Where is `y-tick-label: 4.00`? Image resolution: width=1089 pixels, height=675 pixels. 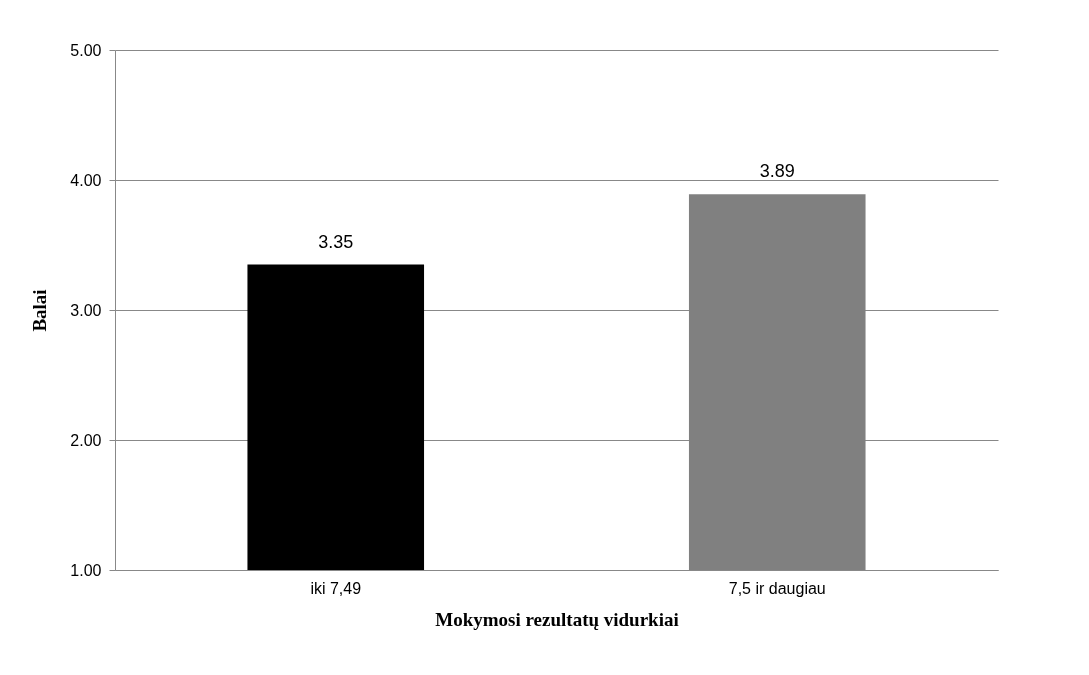 y-tick-label: 4.00 is located at coordinates (86, 180).